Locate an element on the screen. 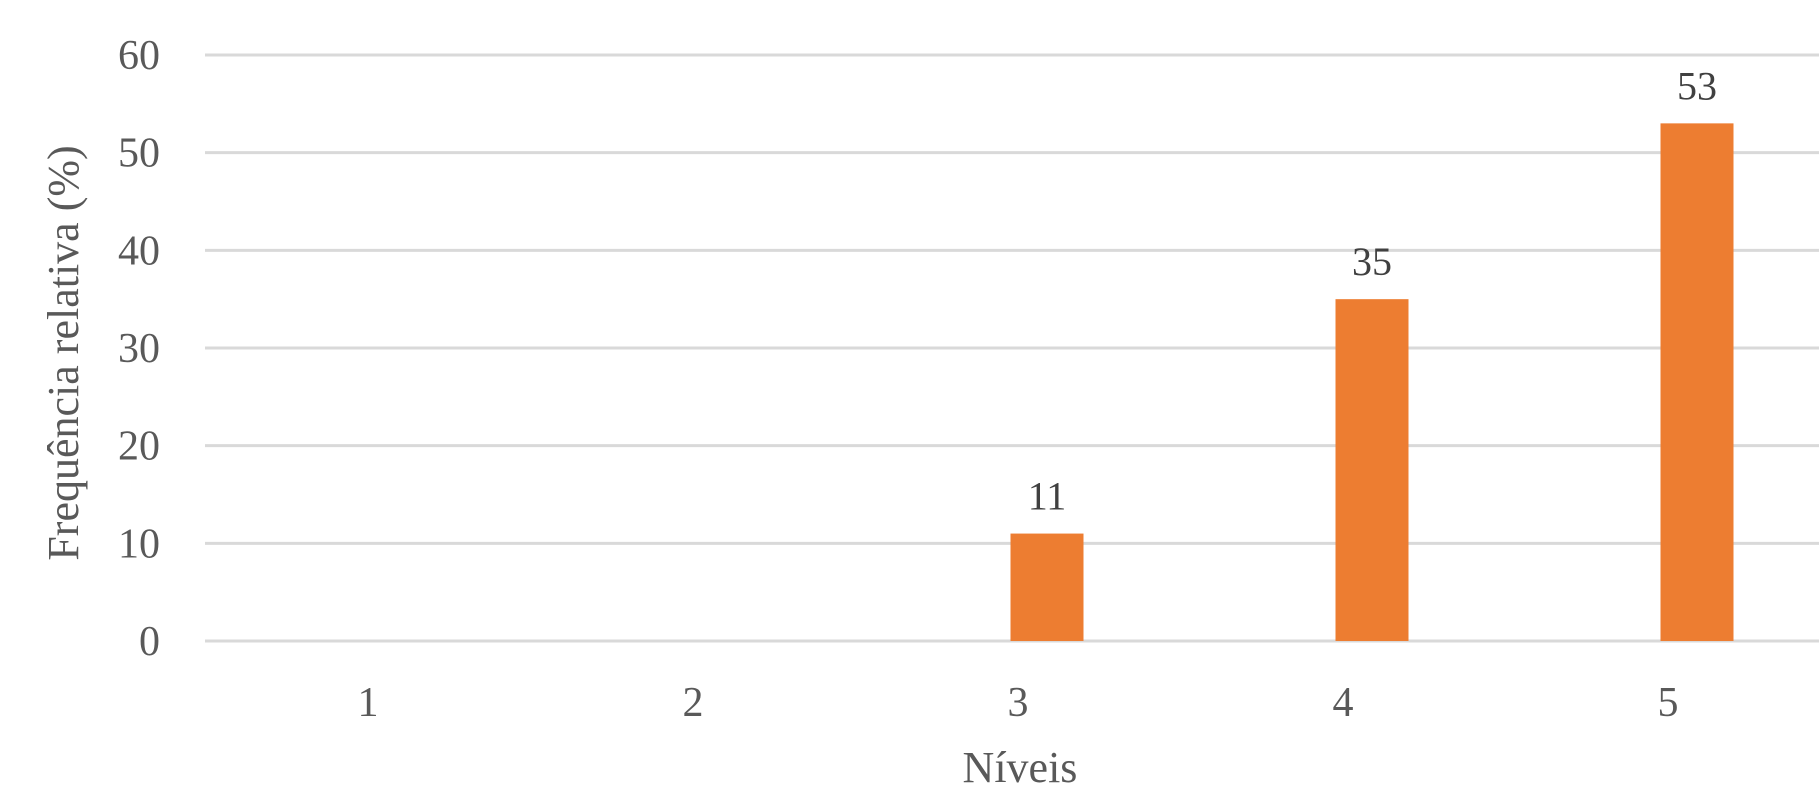 This screenshot has width=1819, height=791. x-tick-label: 1 is located at coordinates (368, 703).